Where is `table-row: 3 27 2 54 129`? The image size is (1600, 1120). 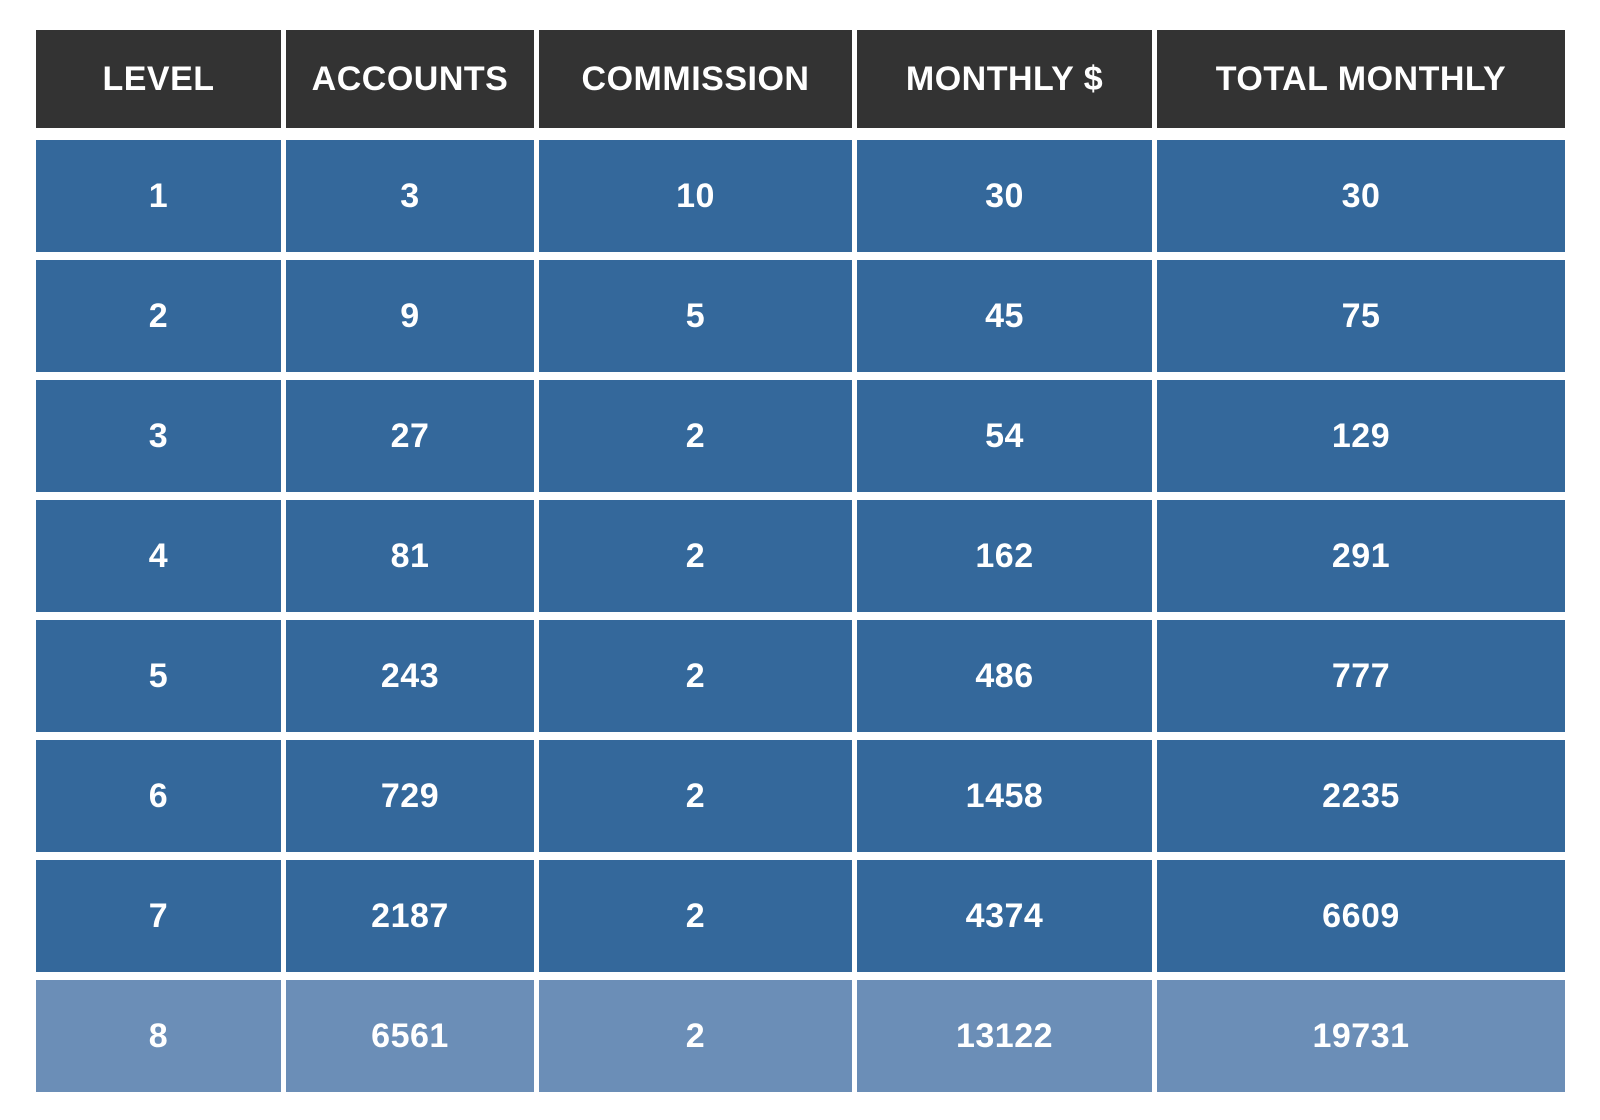 table-row: 3 27 2 54 129 is located at coordinates (800, 436).